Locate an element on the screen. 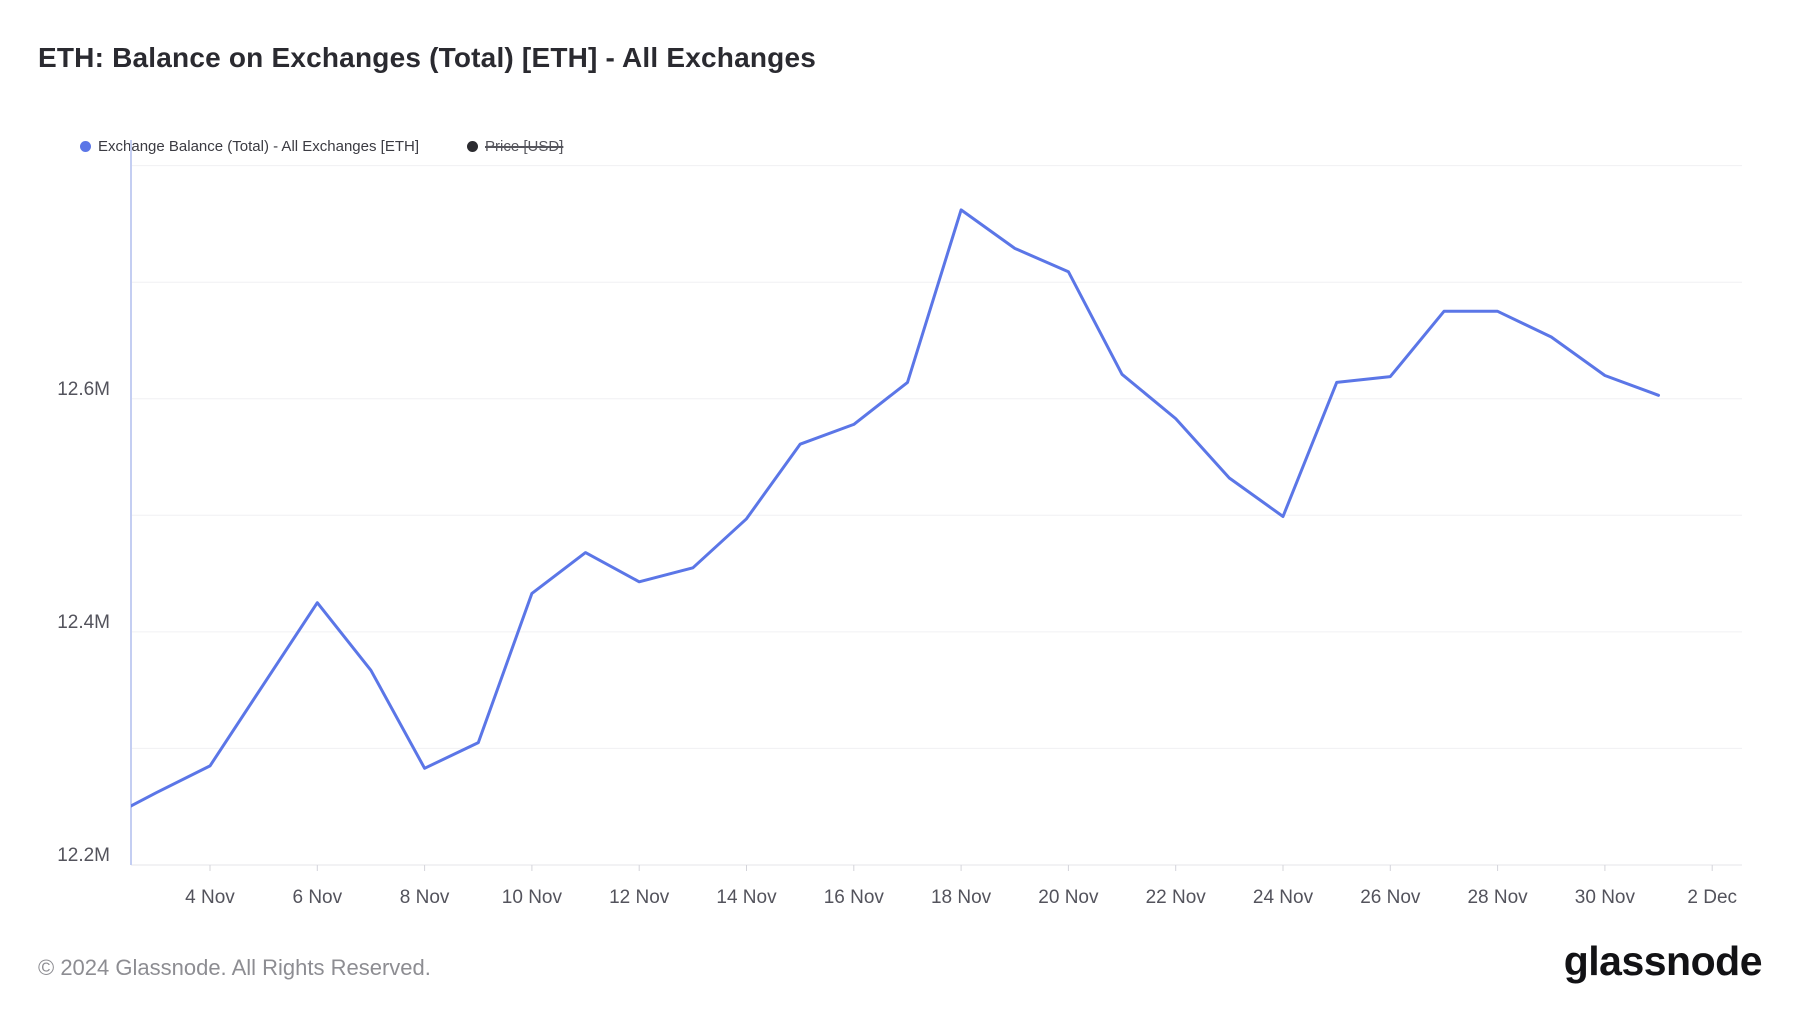 The image size is (1800, 1013). x-tick-label: 18 Nov is located at coordinates (961, 897).